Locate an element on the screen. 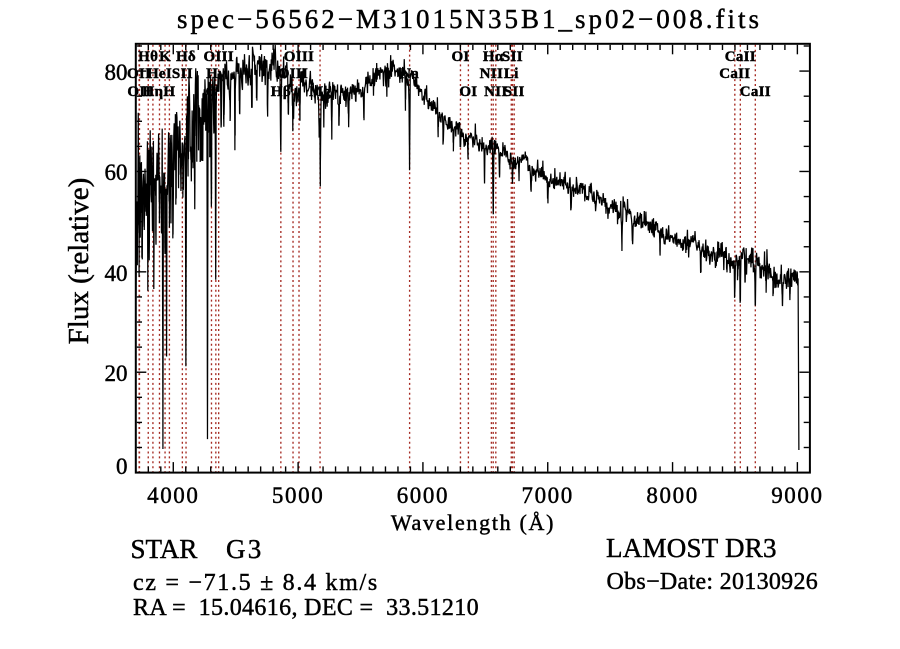 The image size is (900, 649). svg-text: Flux (relative) is located at coordinates (79, 261).